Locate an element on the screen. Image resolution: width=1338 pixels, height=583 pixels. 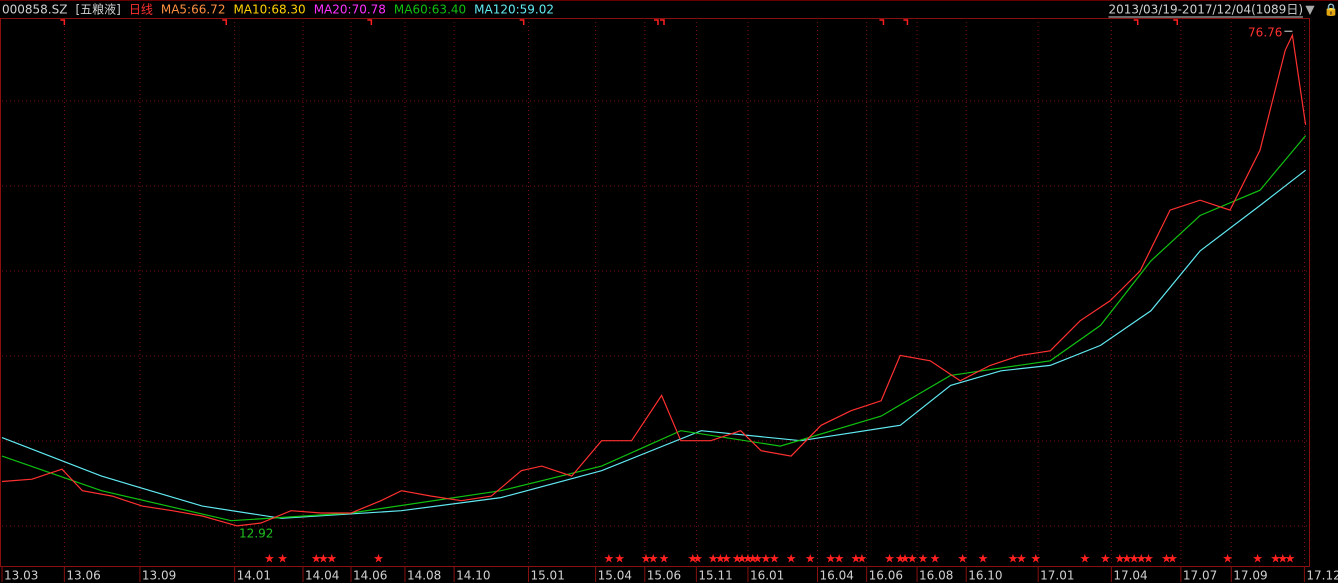
annotation: 12.92 is located at coordinates (256, 533).